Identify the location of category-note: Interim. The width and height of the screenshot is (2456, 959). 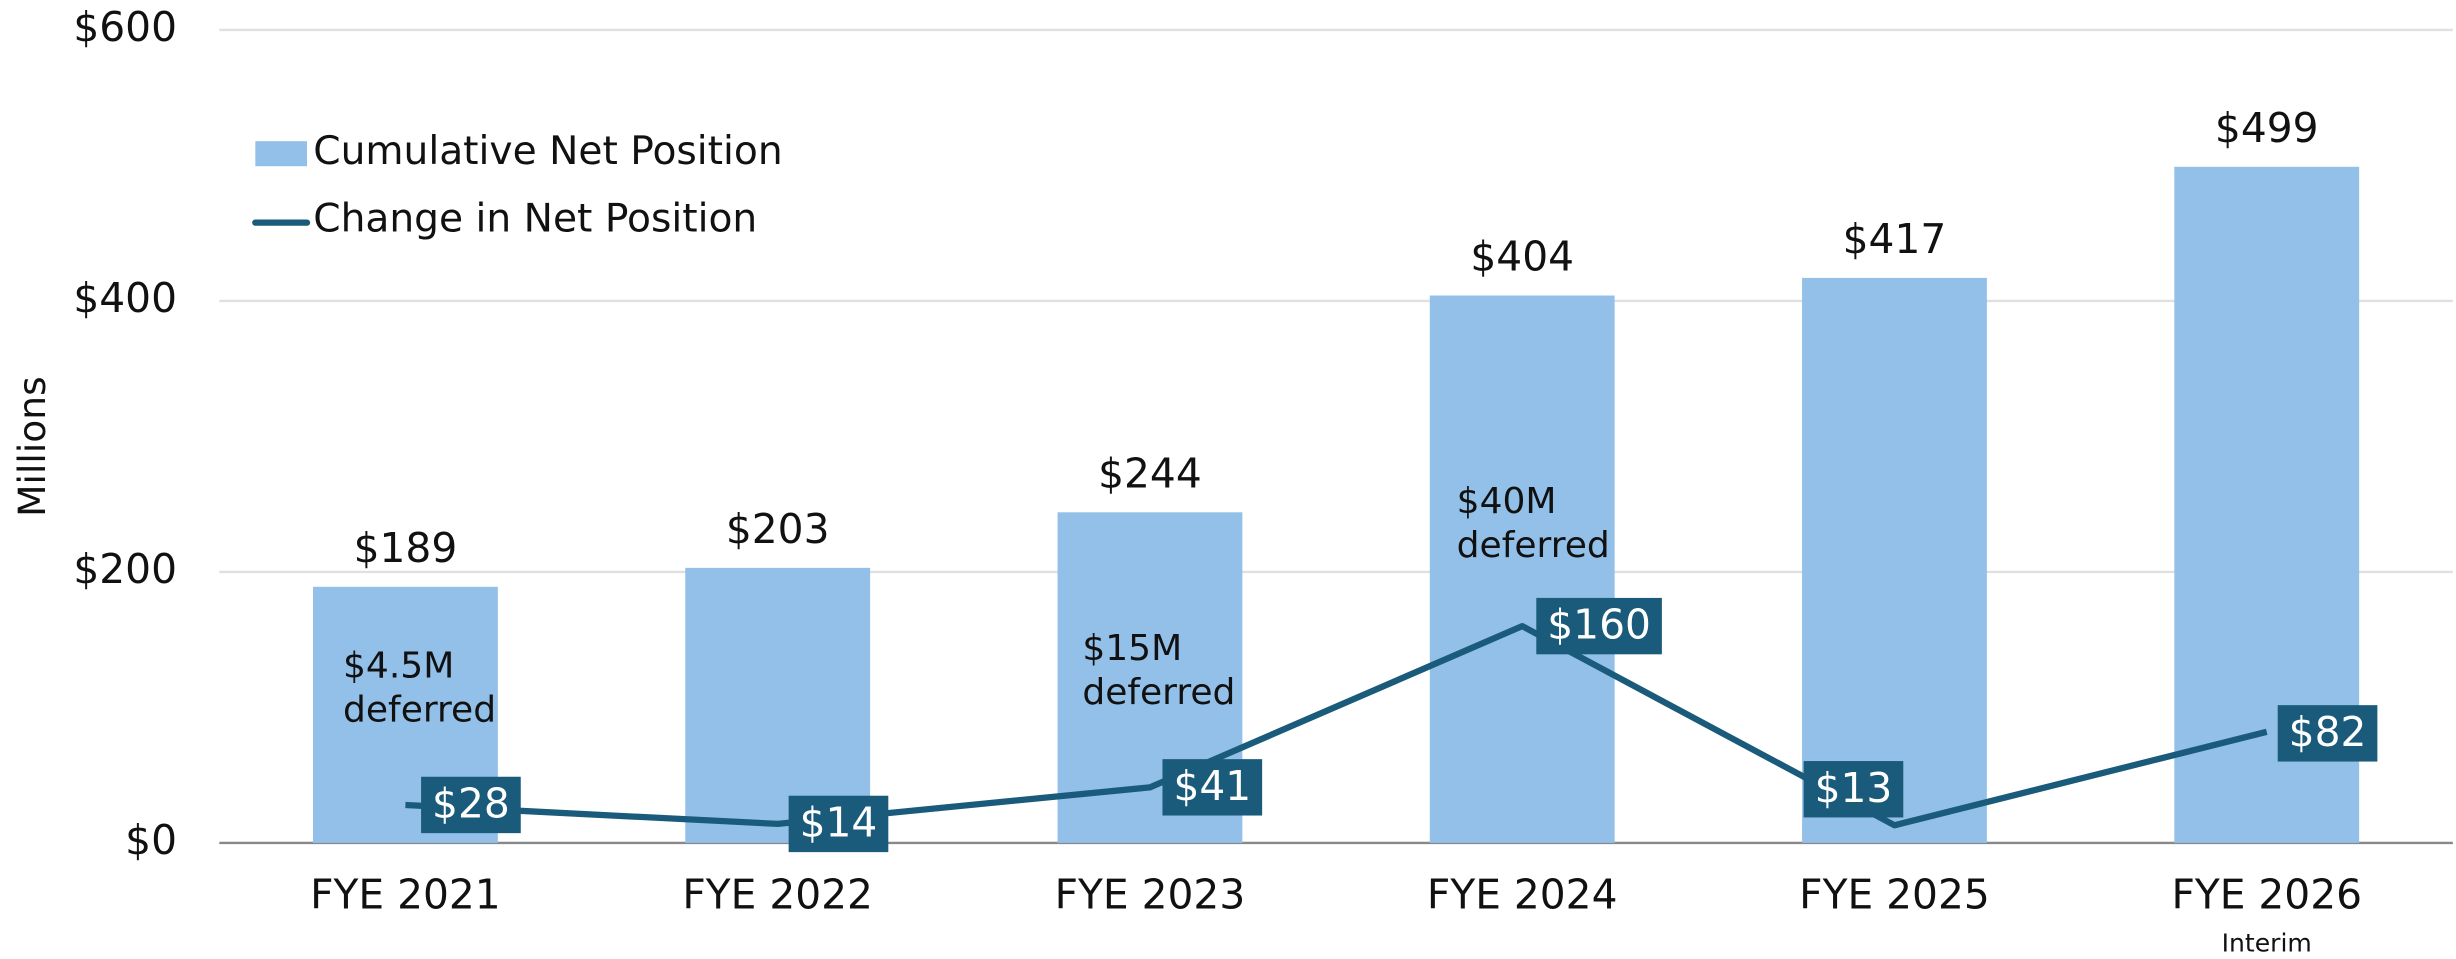
(2267, 943).